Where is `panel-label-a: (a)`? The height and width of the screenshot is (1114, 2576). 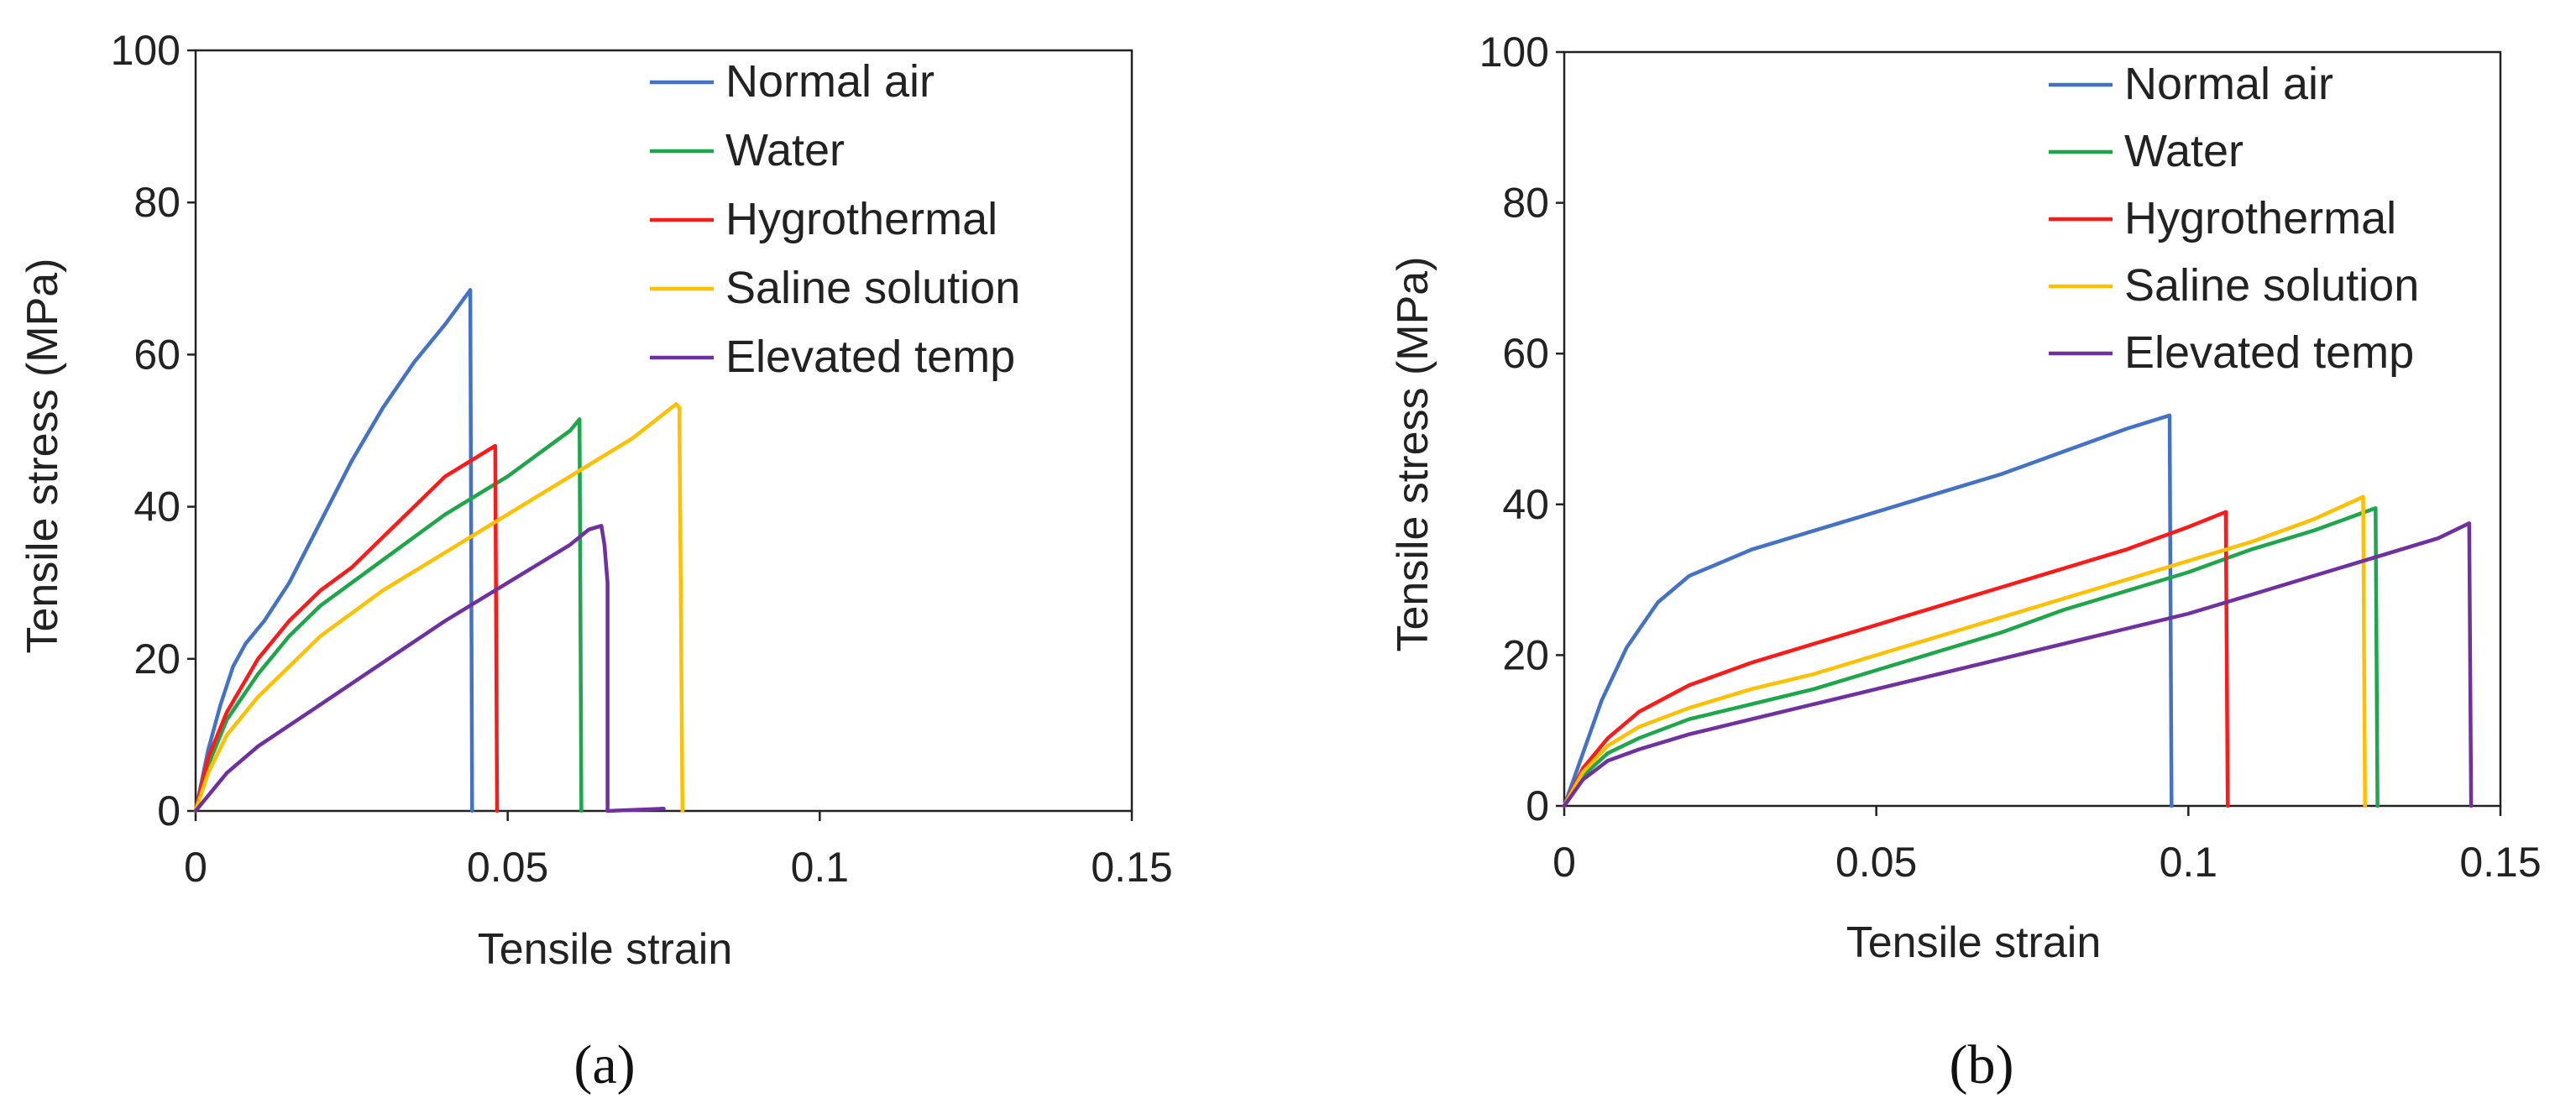
panel-label-a: (a) is located at coordinates (604, 1065).